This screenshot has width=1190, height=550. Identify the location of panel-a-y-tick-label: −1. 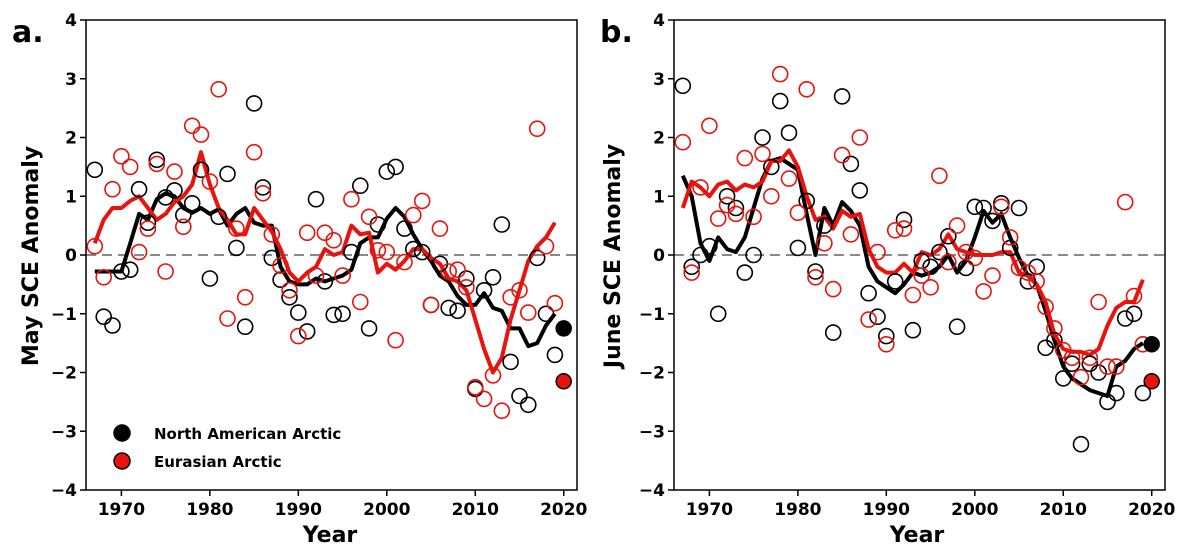
(64, 315).